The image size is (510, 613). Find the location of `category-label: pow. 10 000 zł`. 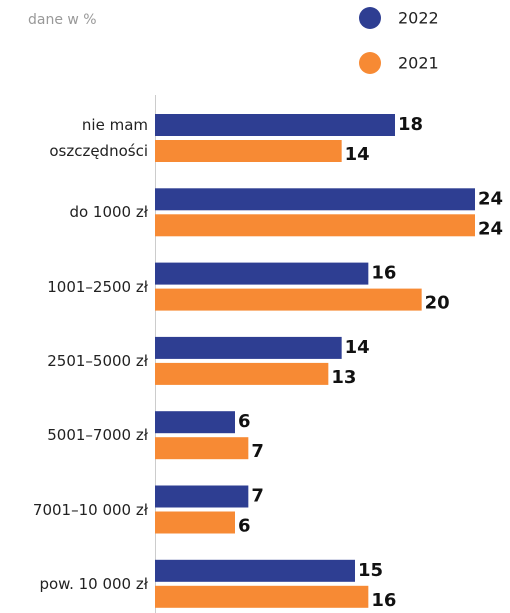

category-label: pow. 10 000 zł is located at coordinates (93, 583).